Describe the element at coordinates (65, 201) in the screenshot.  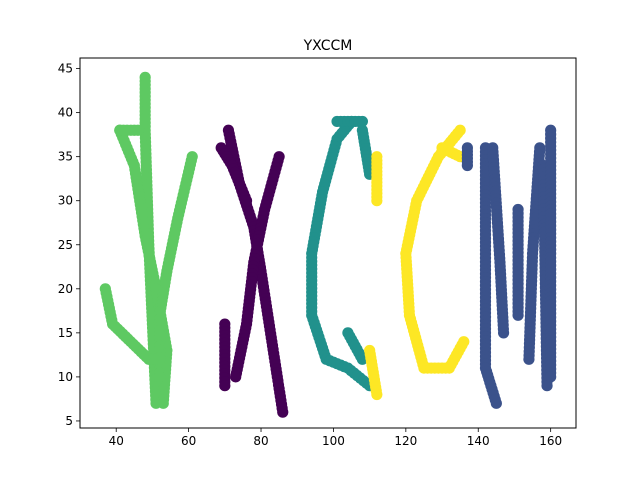
I see `y-tick-label: 30` at that location.